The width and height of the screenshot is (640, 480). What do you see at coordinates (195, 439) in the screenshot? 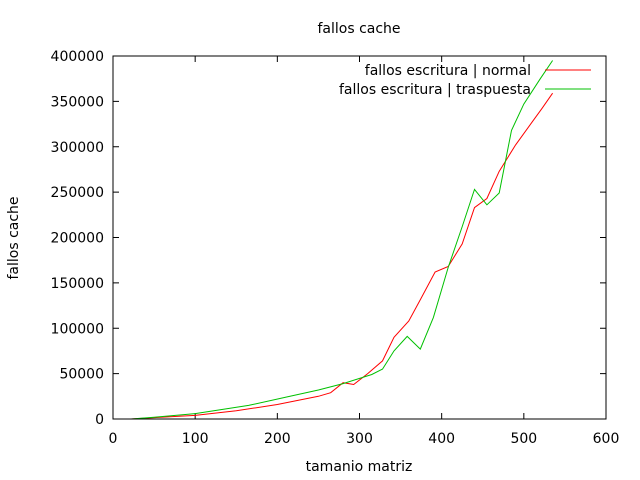
I see `x-tick-label: 100` at bounding box center [195, 439].